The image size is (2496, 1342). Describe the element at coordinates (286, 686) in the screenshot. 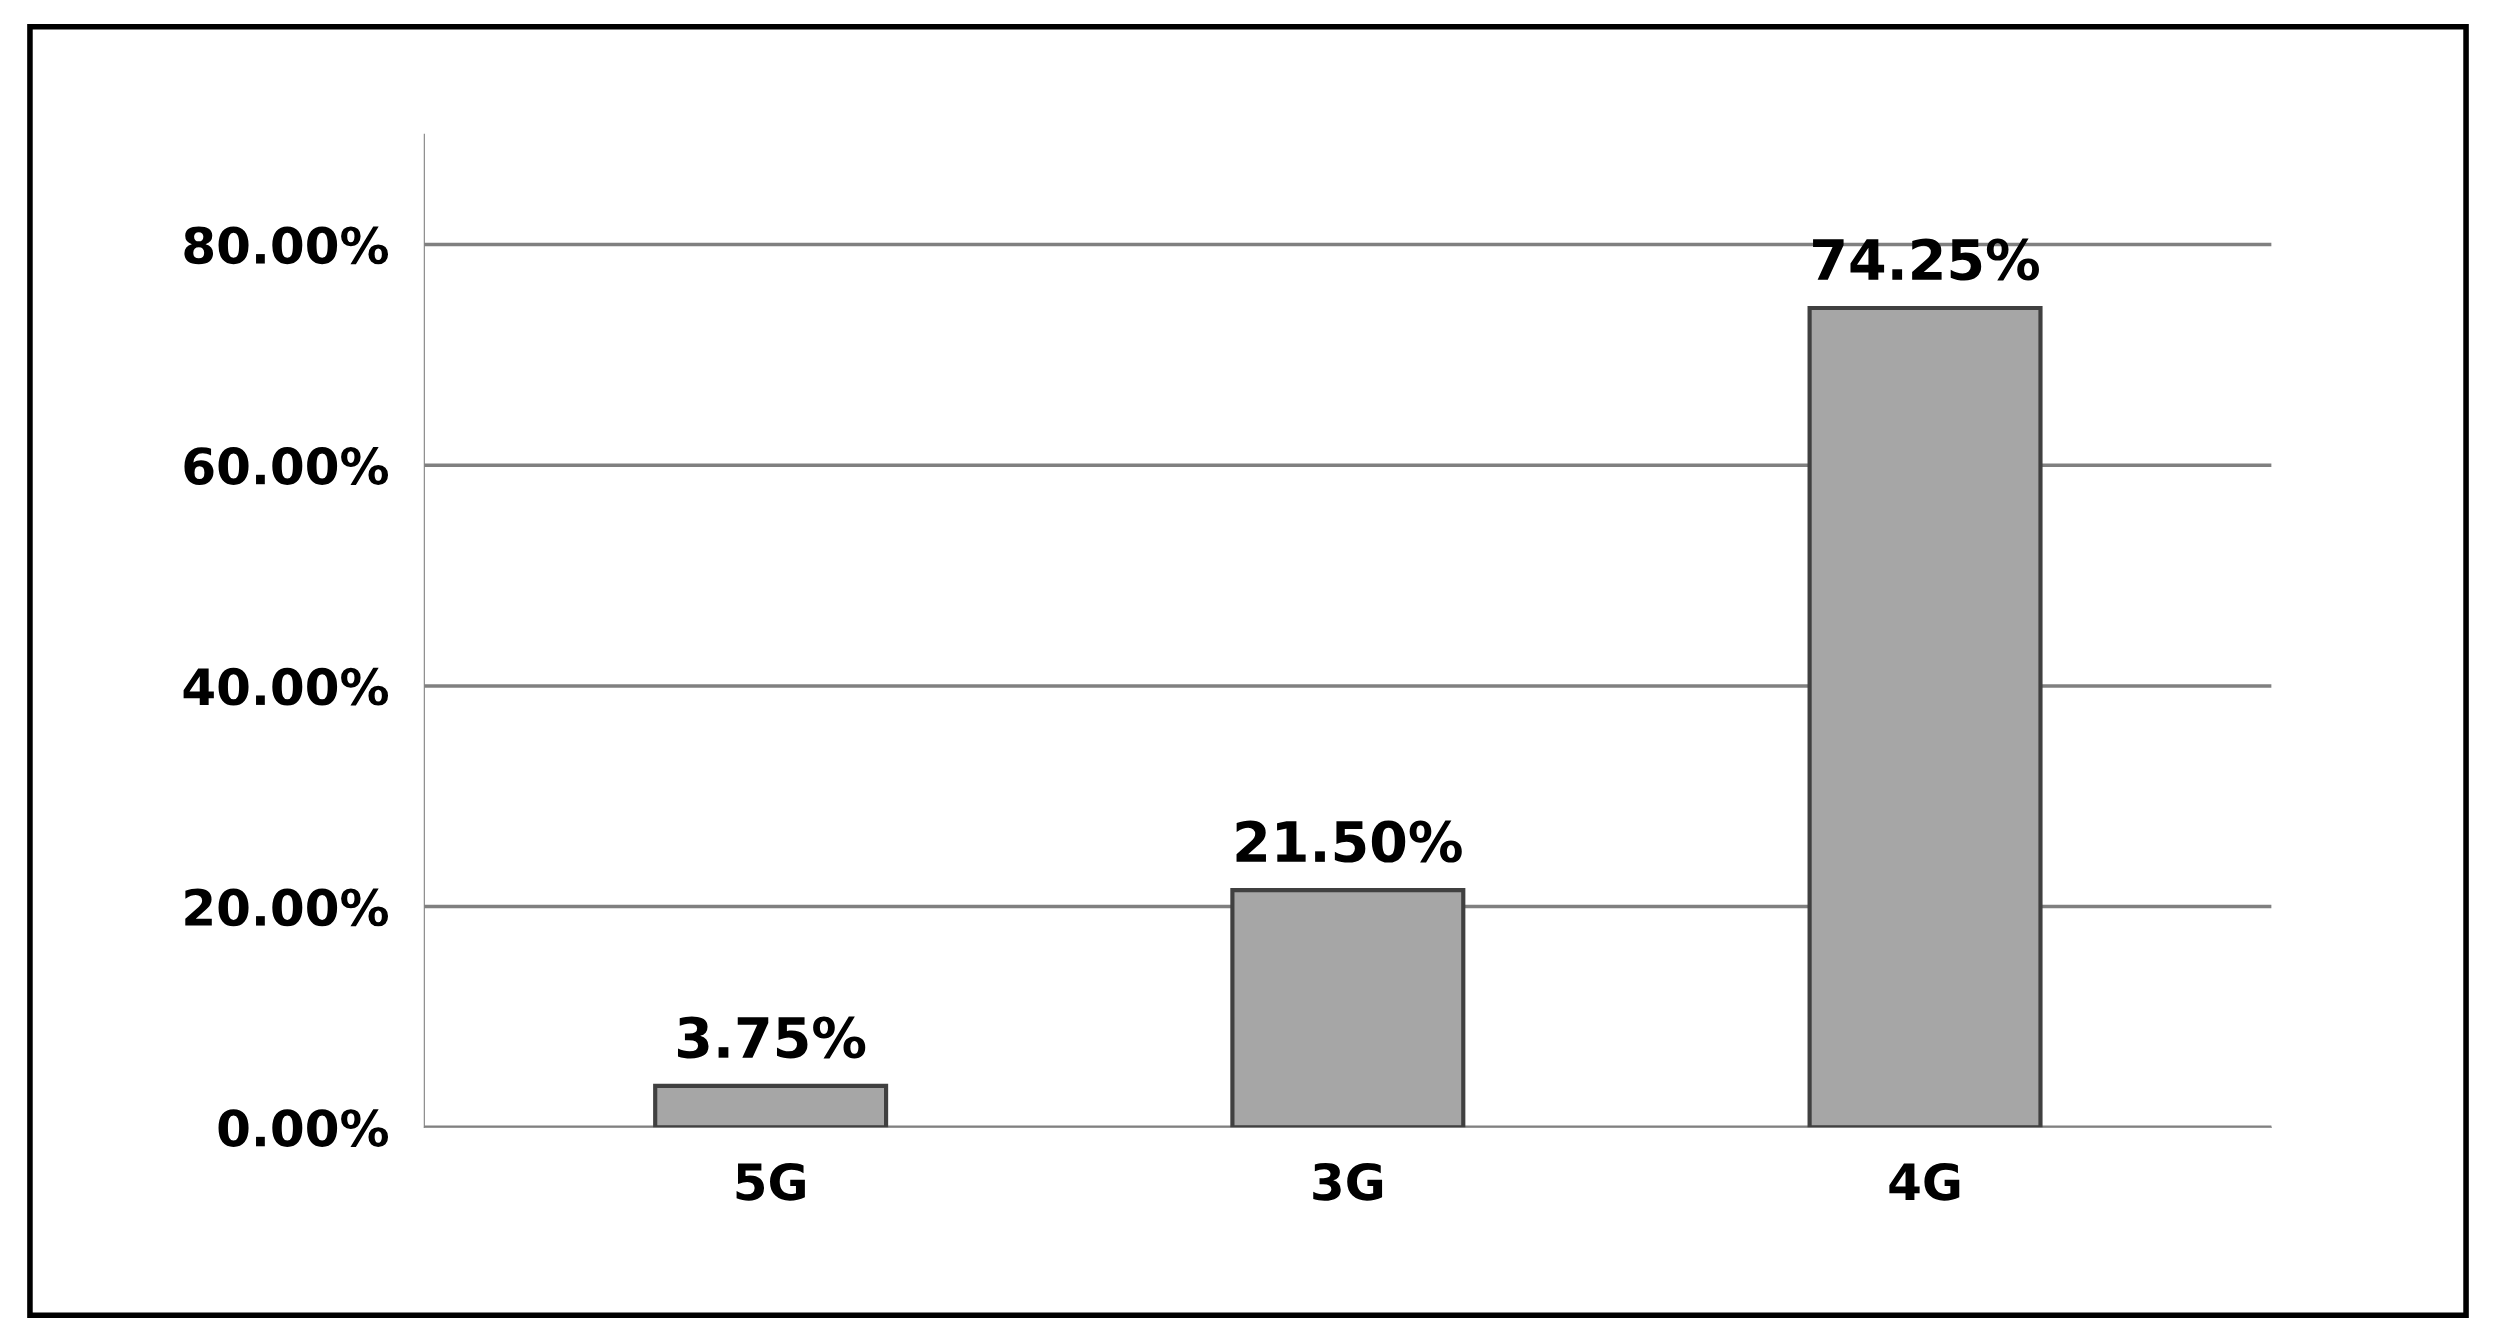

I see `y-tick-label: 40.00%` at that location.